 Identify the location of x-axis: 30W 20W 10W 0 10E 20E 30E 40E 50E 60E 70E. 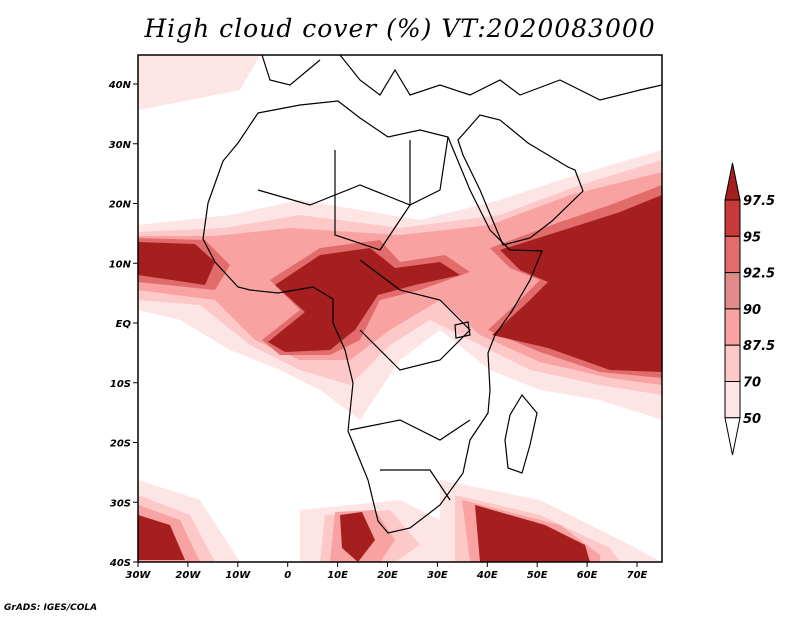
(387, 571).